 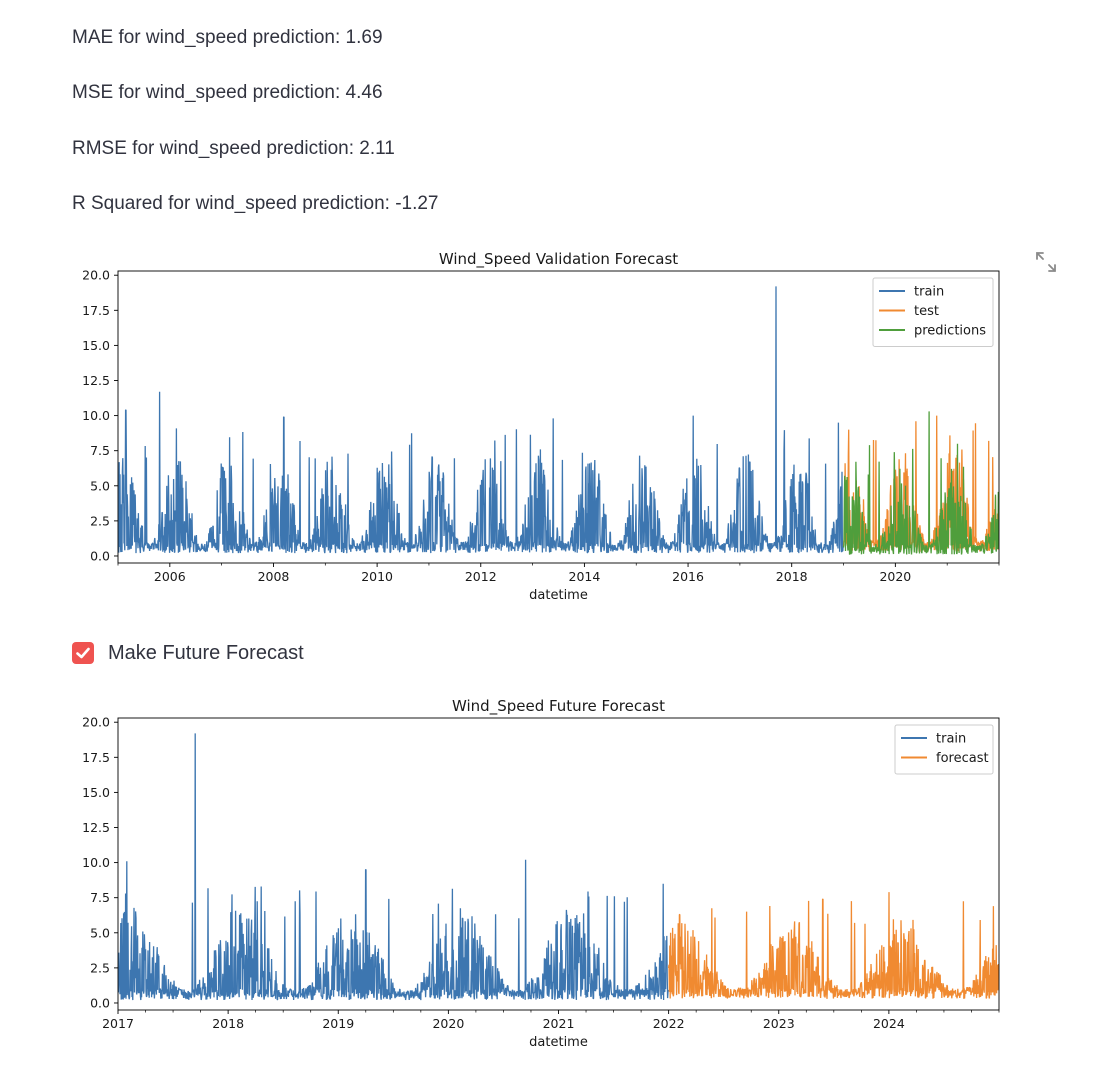 What do you see at coordinates (206, 652) in the screenshot?
I see `checkbox-label: Make Future Forecast` at bounding box center [206, 652].